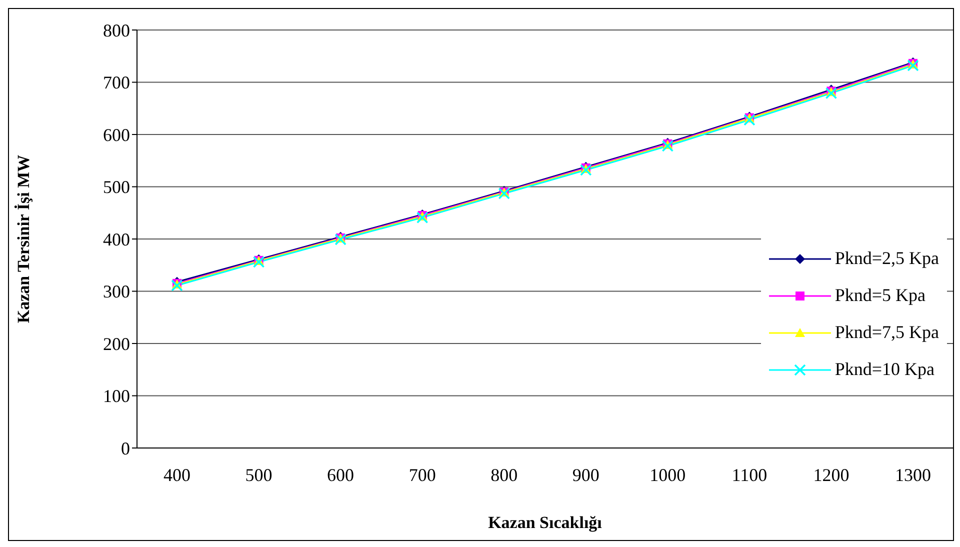 The image size is (960, 547). What do you see at coordinates (886, 258) in the screenshot?
I see `legend-label: Pknd=2,5 Kpa` at bounding box center [886, 258].